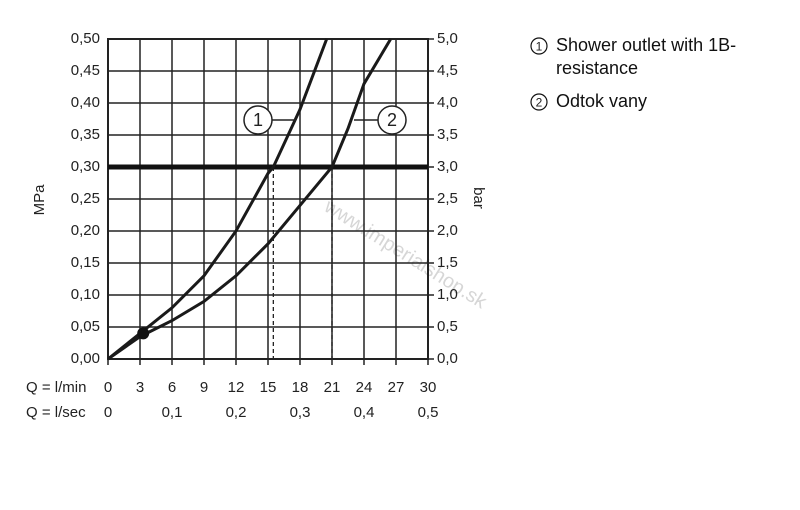  Describe the element at coordinates (447, 38) in the screenshot. I see `y2-tick-label: 5,0` at that location.